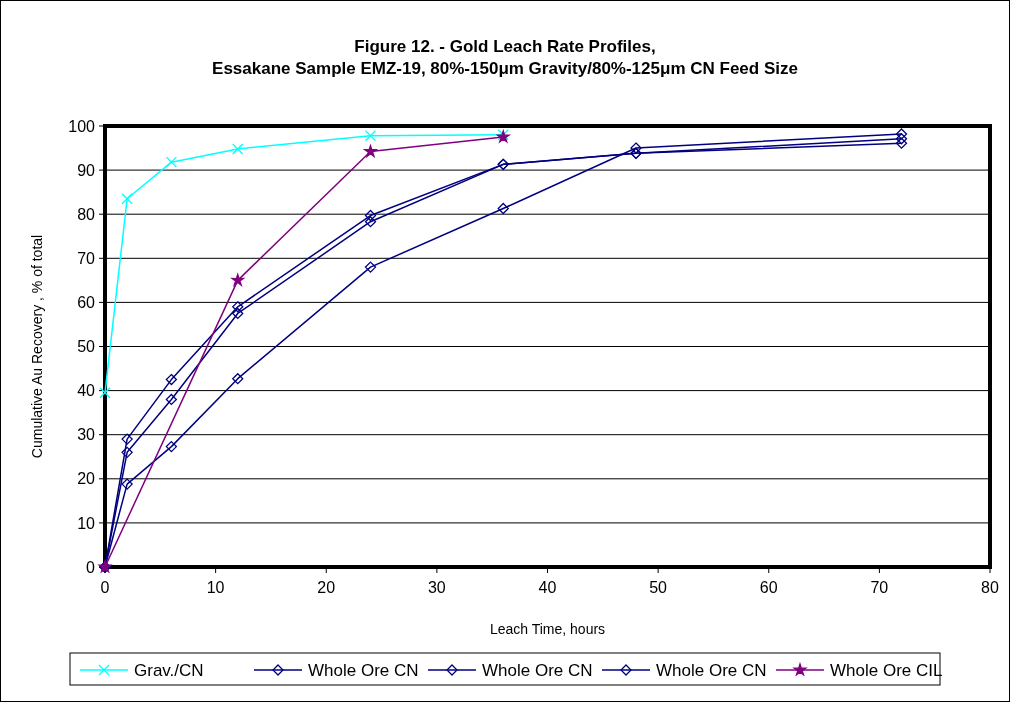  I want to click on y-tick-label: 60, so click(86, 302).